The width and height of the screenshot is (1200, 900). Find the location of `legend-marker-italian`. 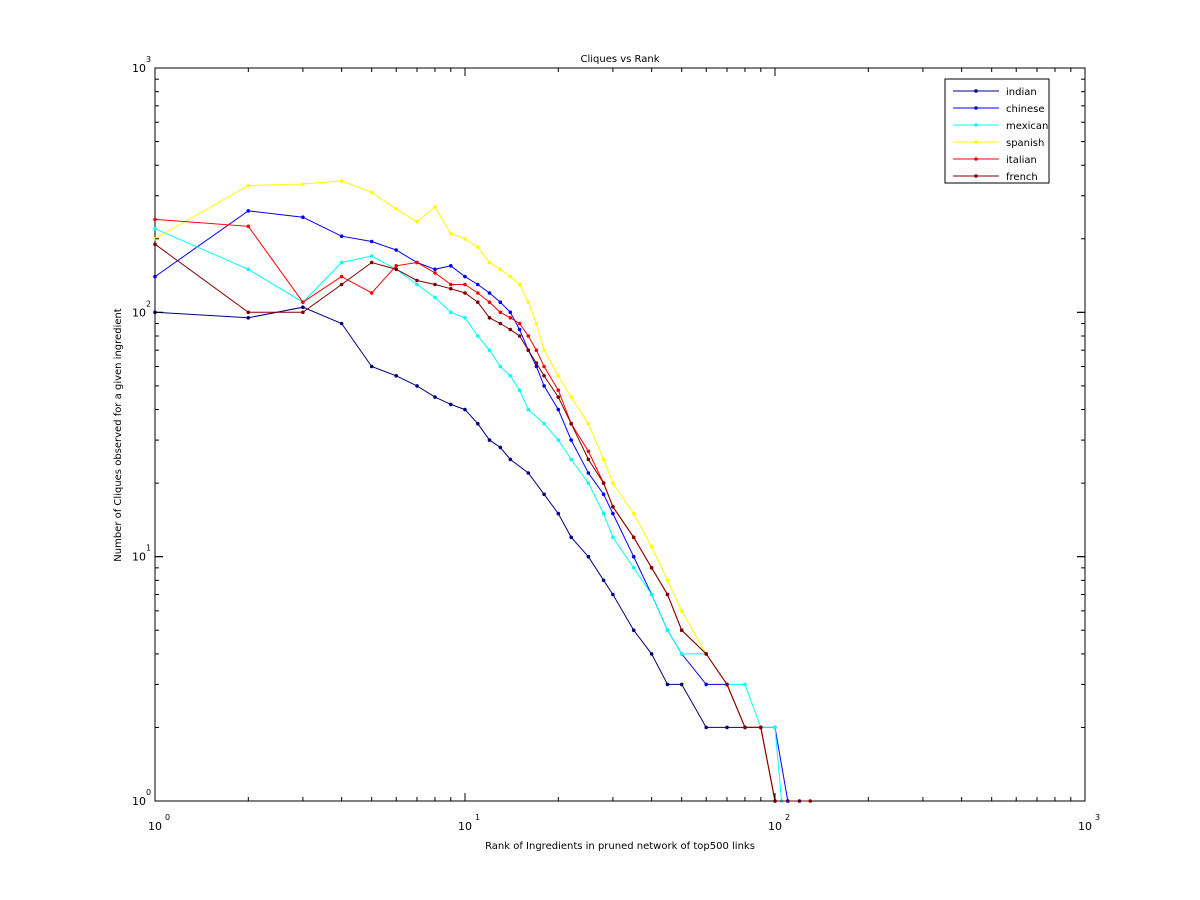

legend-marker-italian is located at coordinates (976, 159).